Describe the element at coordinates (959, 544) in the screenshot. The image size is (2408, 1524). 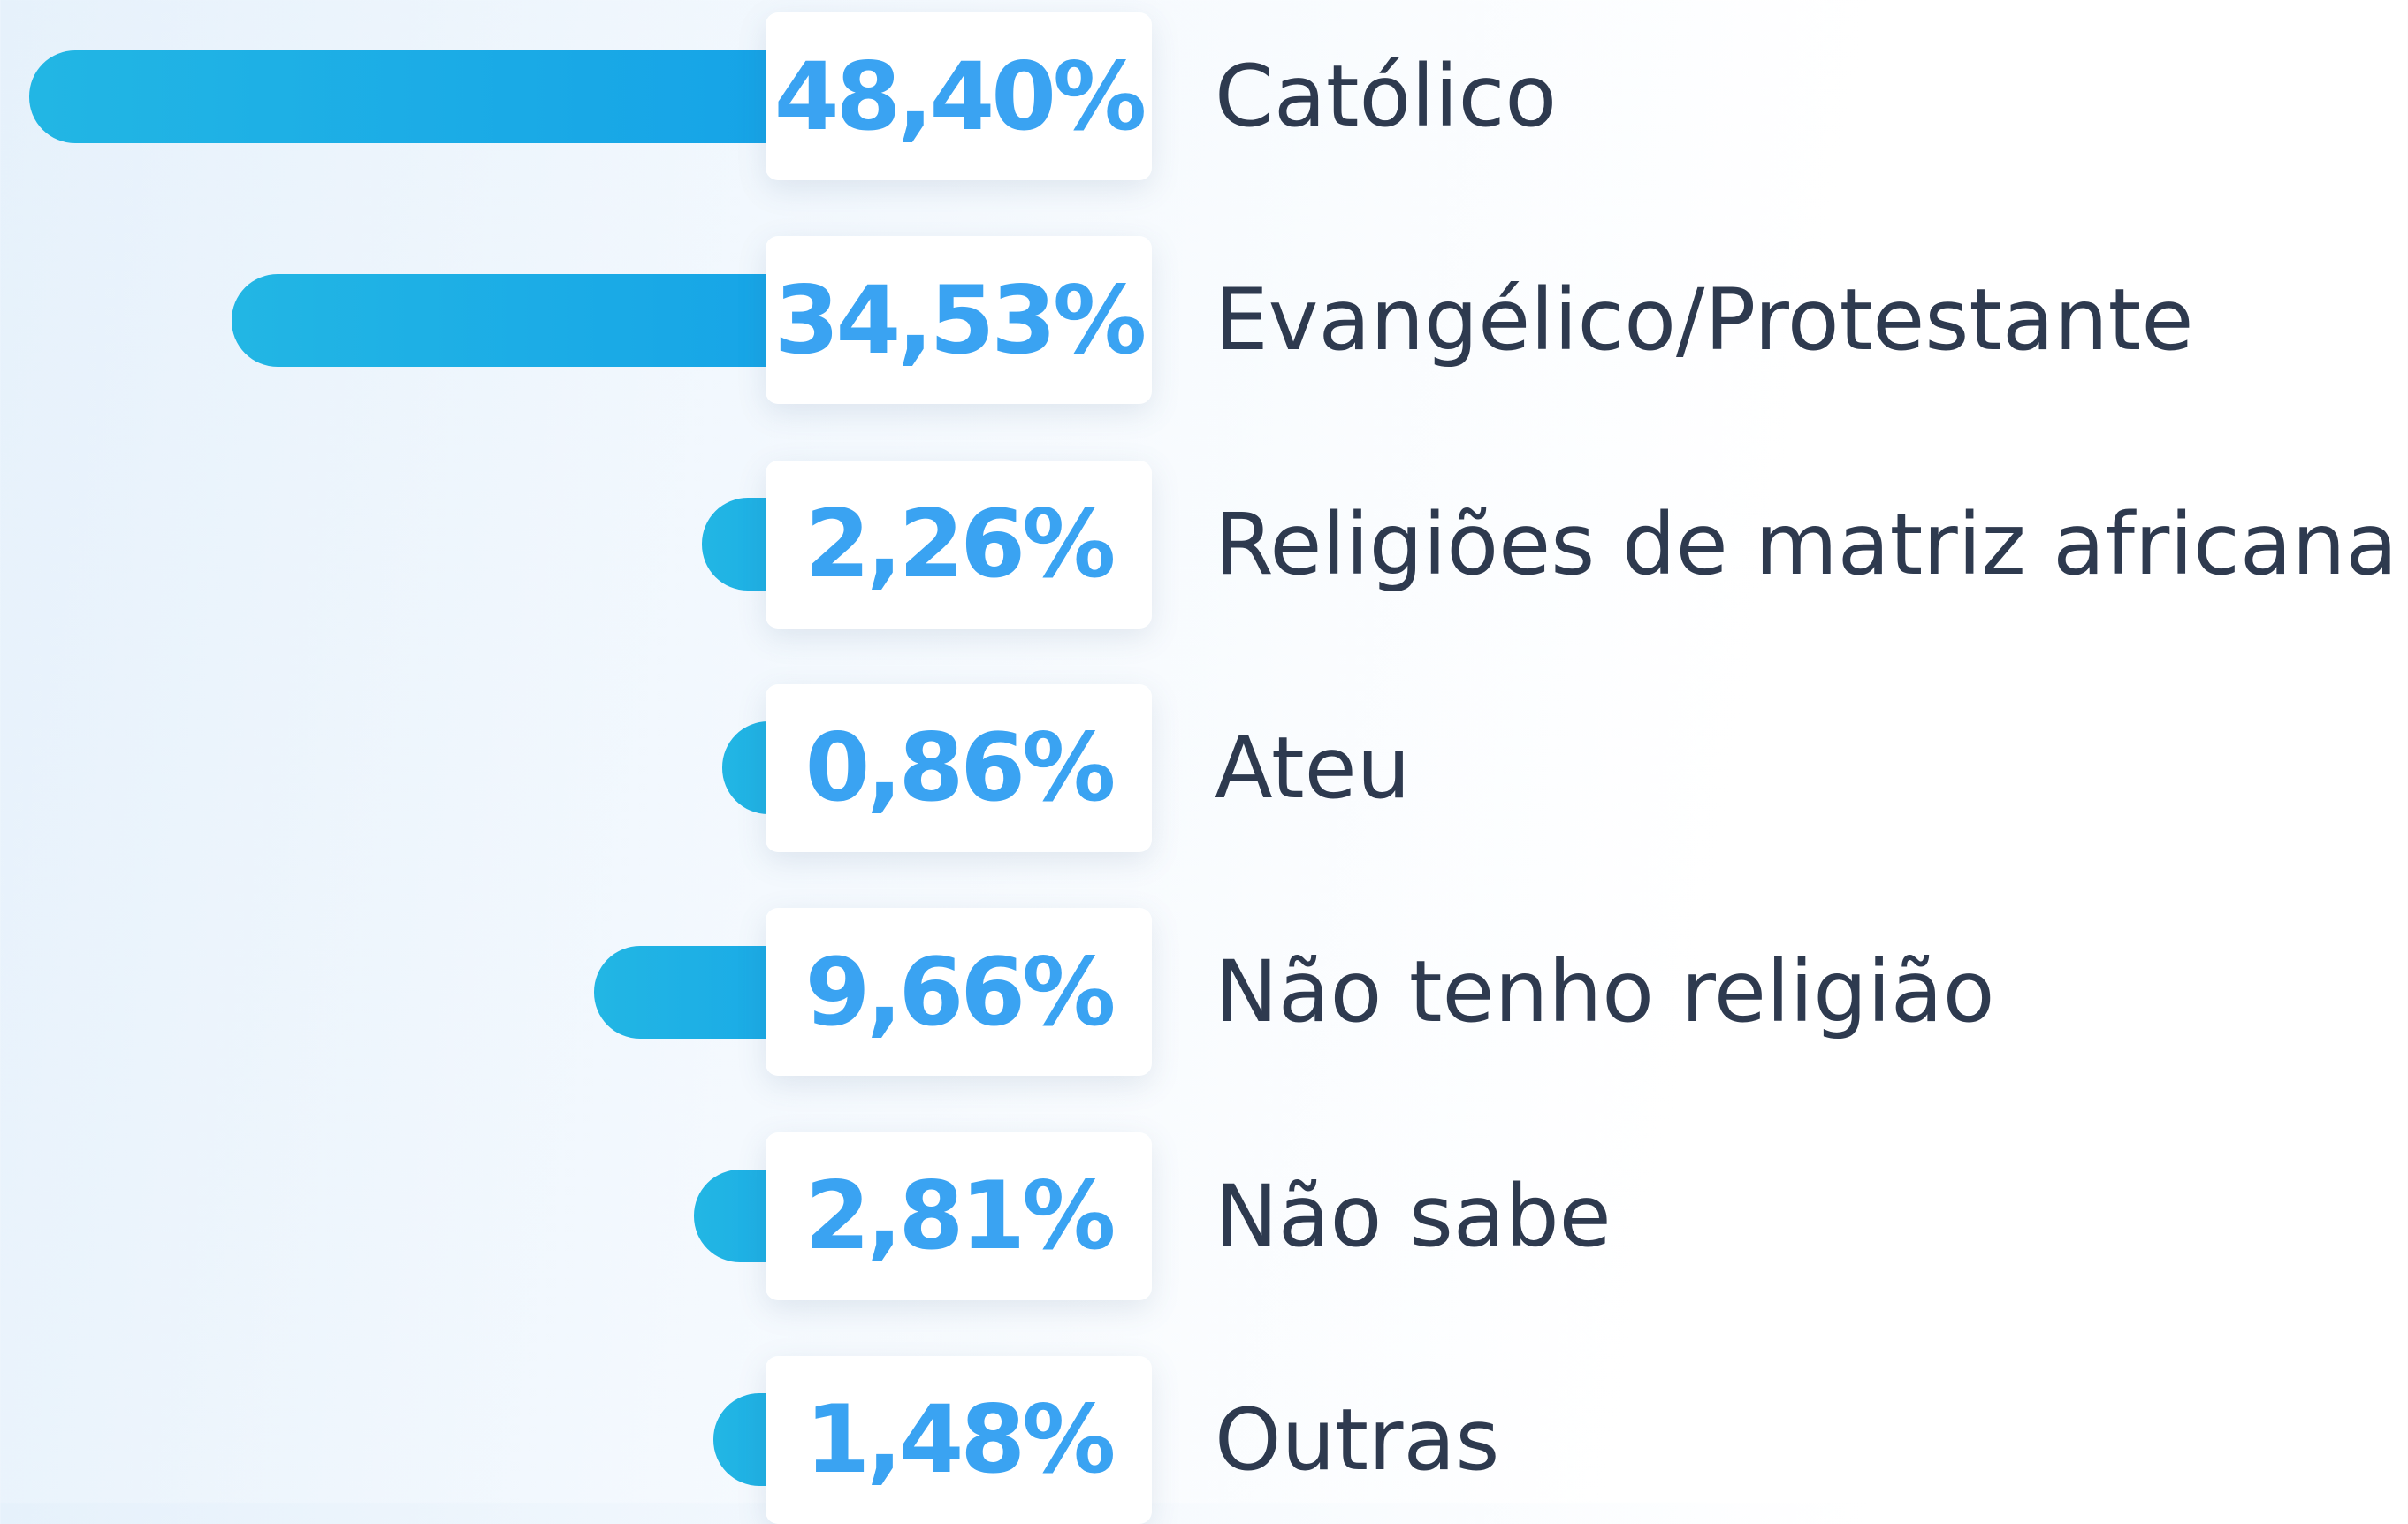
I see `value-label: 2,26%` at that location.